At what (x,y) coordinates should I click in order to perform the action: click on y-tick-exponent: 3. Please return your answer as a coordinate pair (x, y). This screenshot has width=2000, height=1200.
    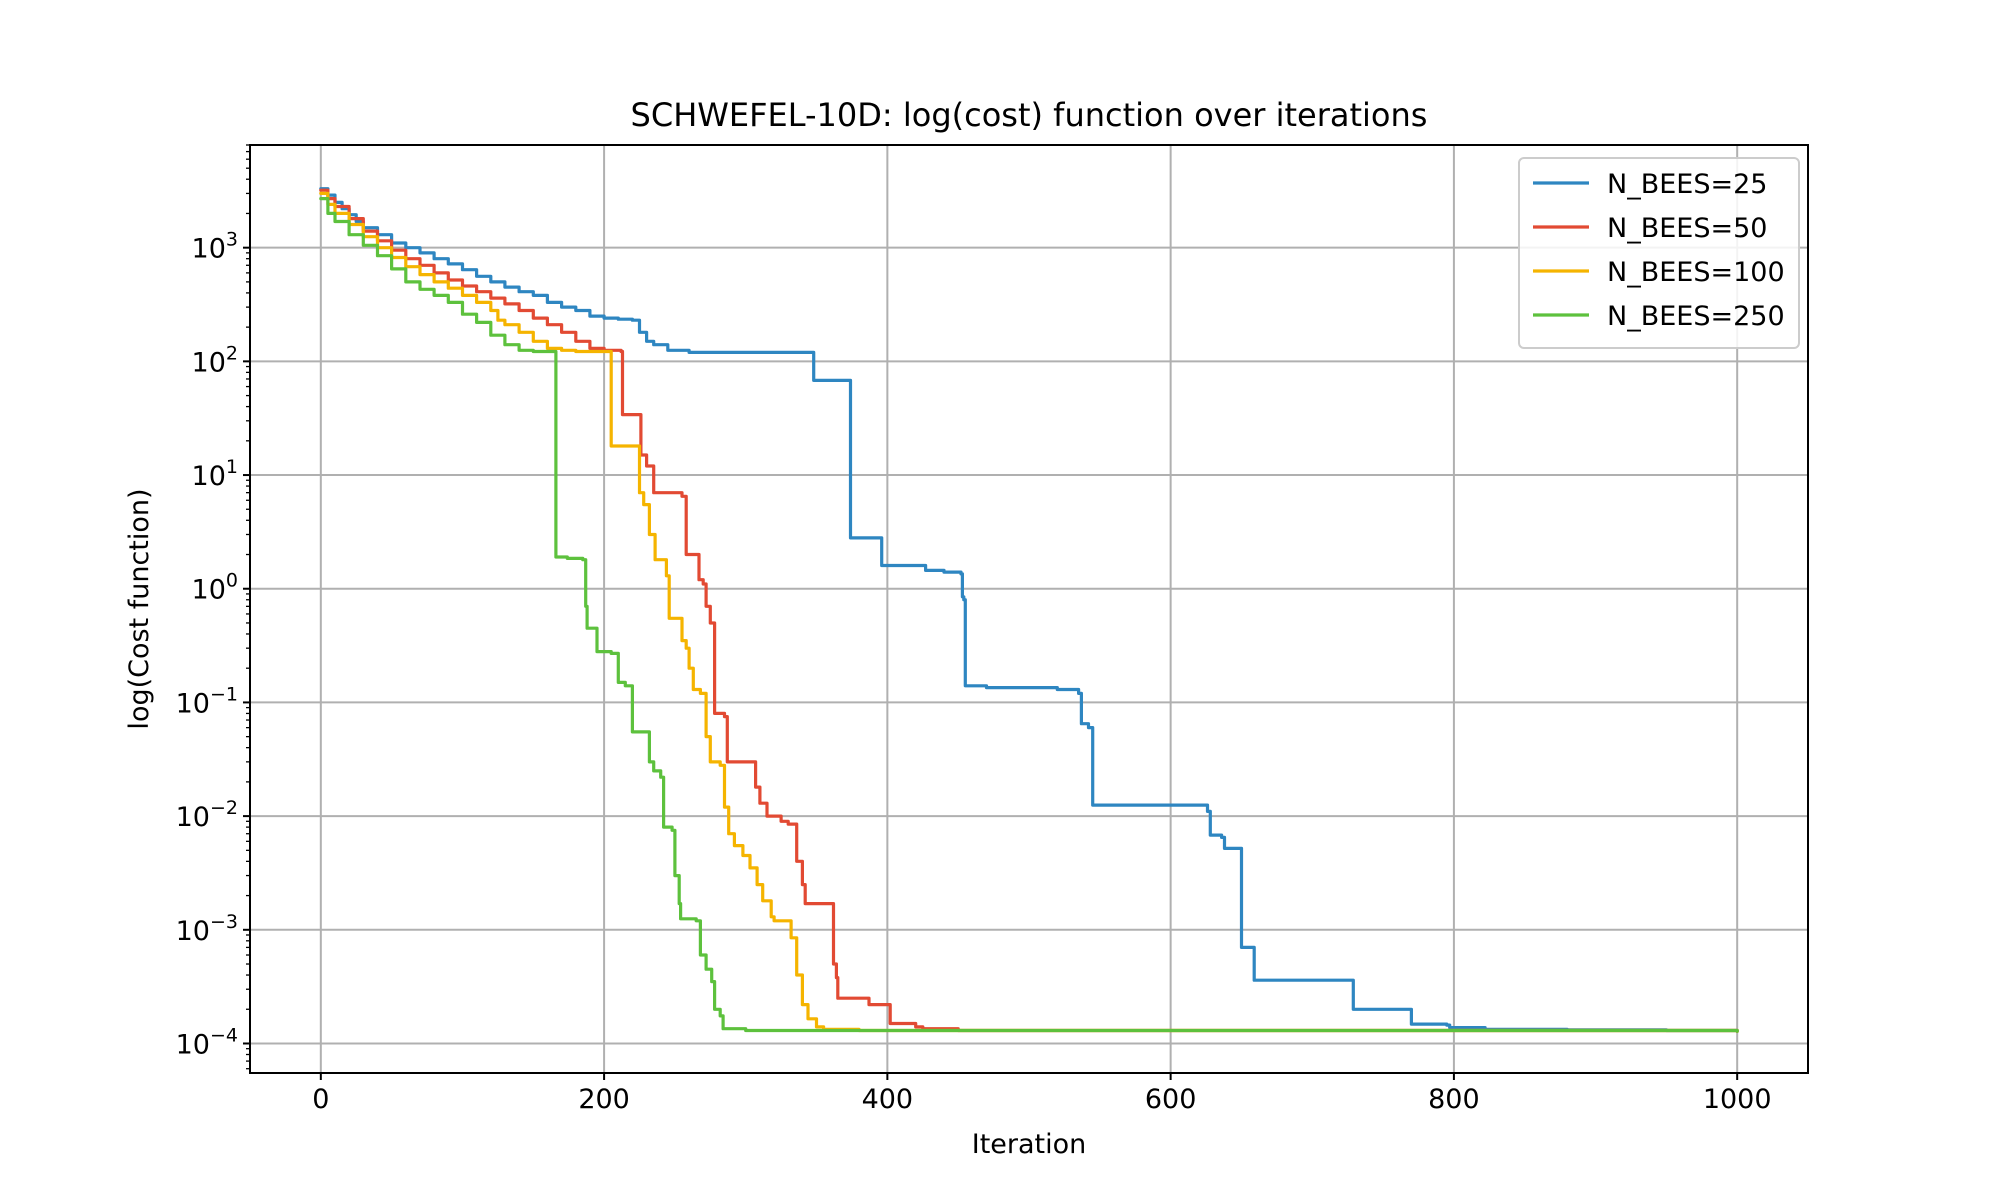
    Looking at the image, I should click on (232, 240).